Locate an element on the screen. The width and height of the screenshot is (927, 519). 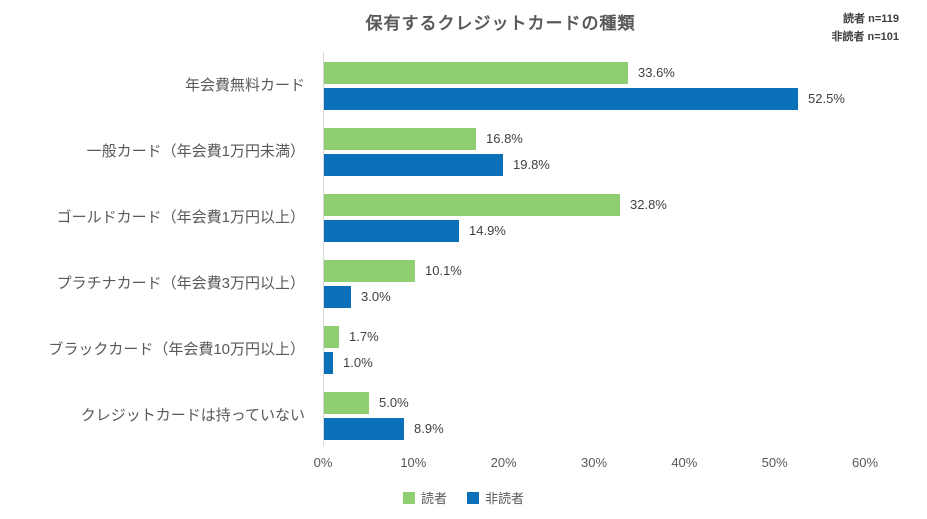
bar-非読者-1 is located at coordinates (413, 165).